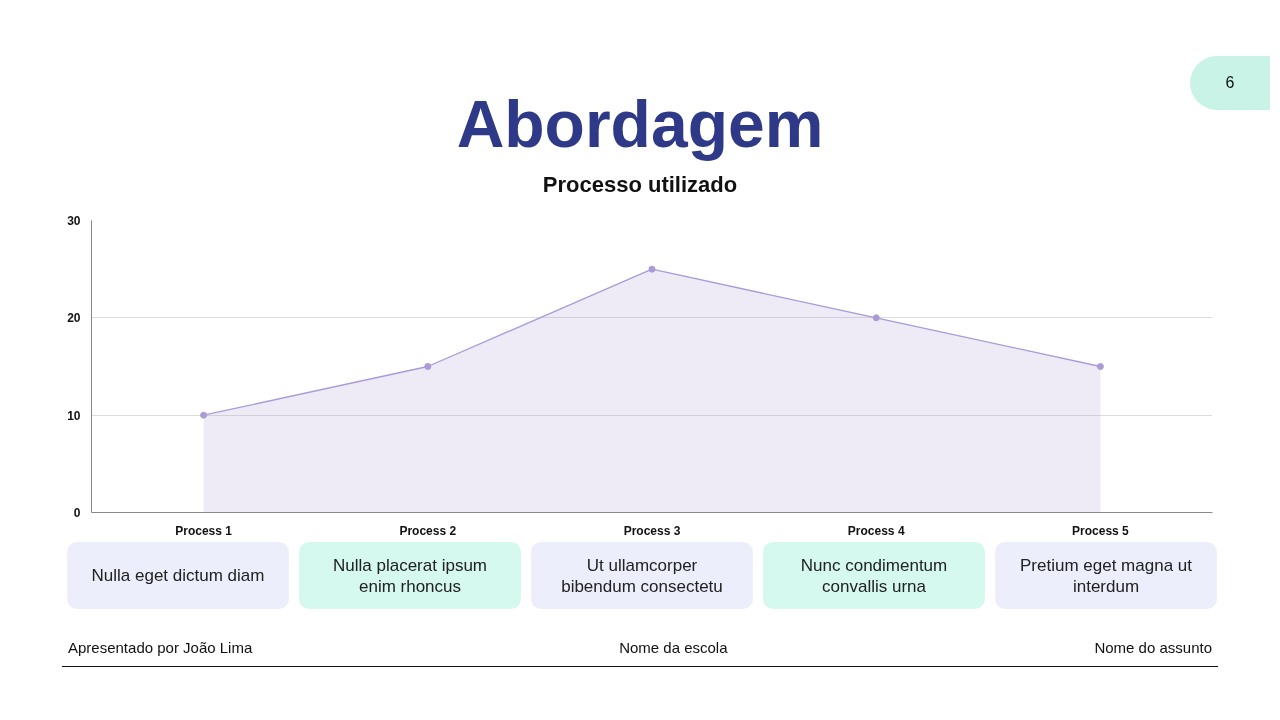  What do you see at coordinates (652, 530) in the screenshot?
I see `x-tick-label: Process 3` at bounding box center [652, 530].